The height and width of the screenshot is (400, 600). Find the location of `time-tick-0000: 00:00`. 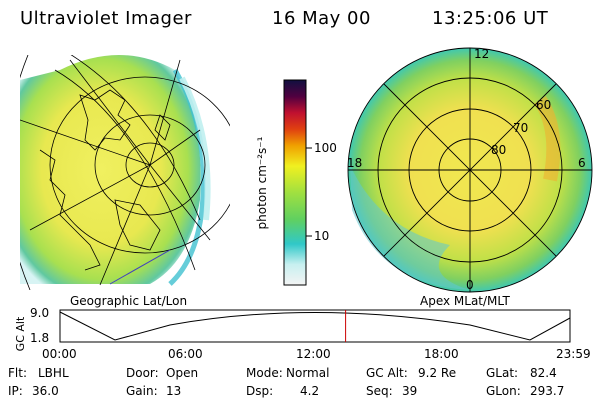

time-tick-0000: 00:00 is located at coordinates (59, 354).